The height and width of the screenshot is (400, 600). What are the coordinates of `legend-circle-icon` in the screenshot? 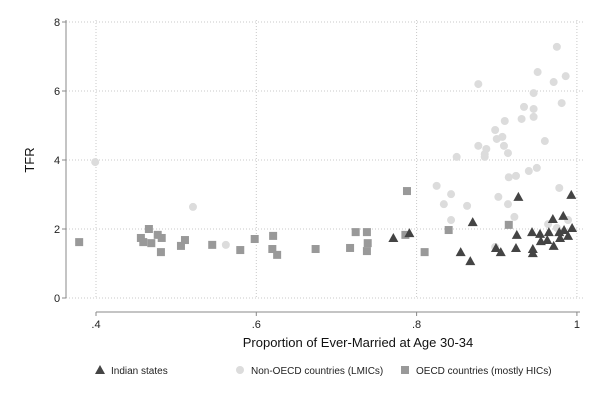 It's located at (240, 370).